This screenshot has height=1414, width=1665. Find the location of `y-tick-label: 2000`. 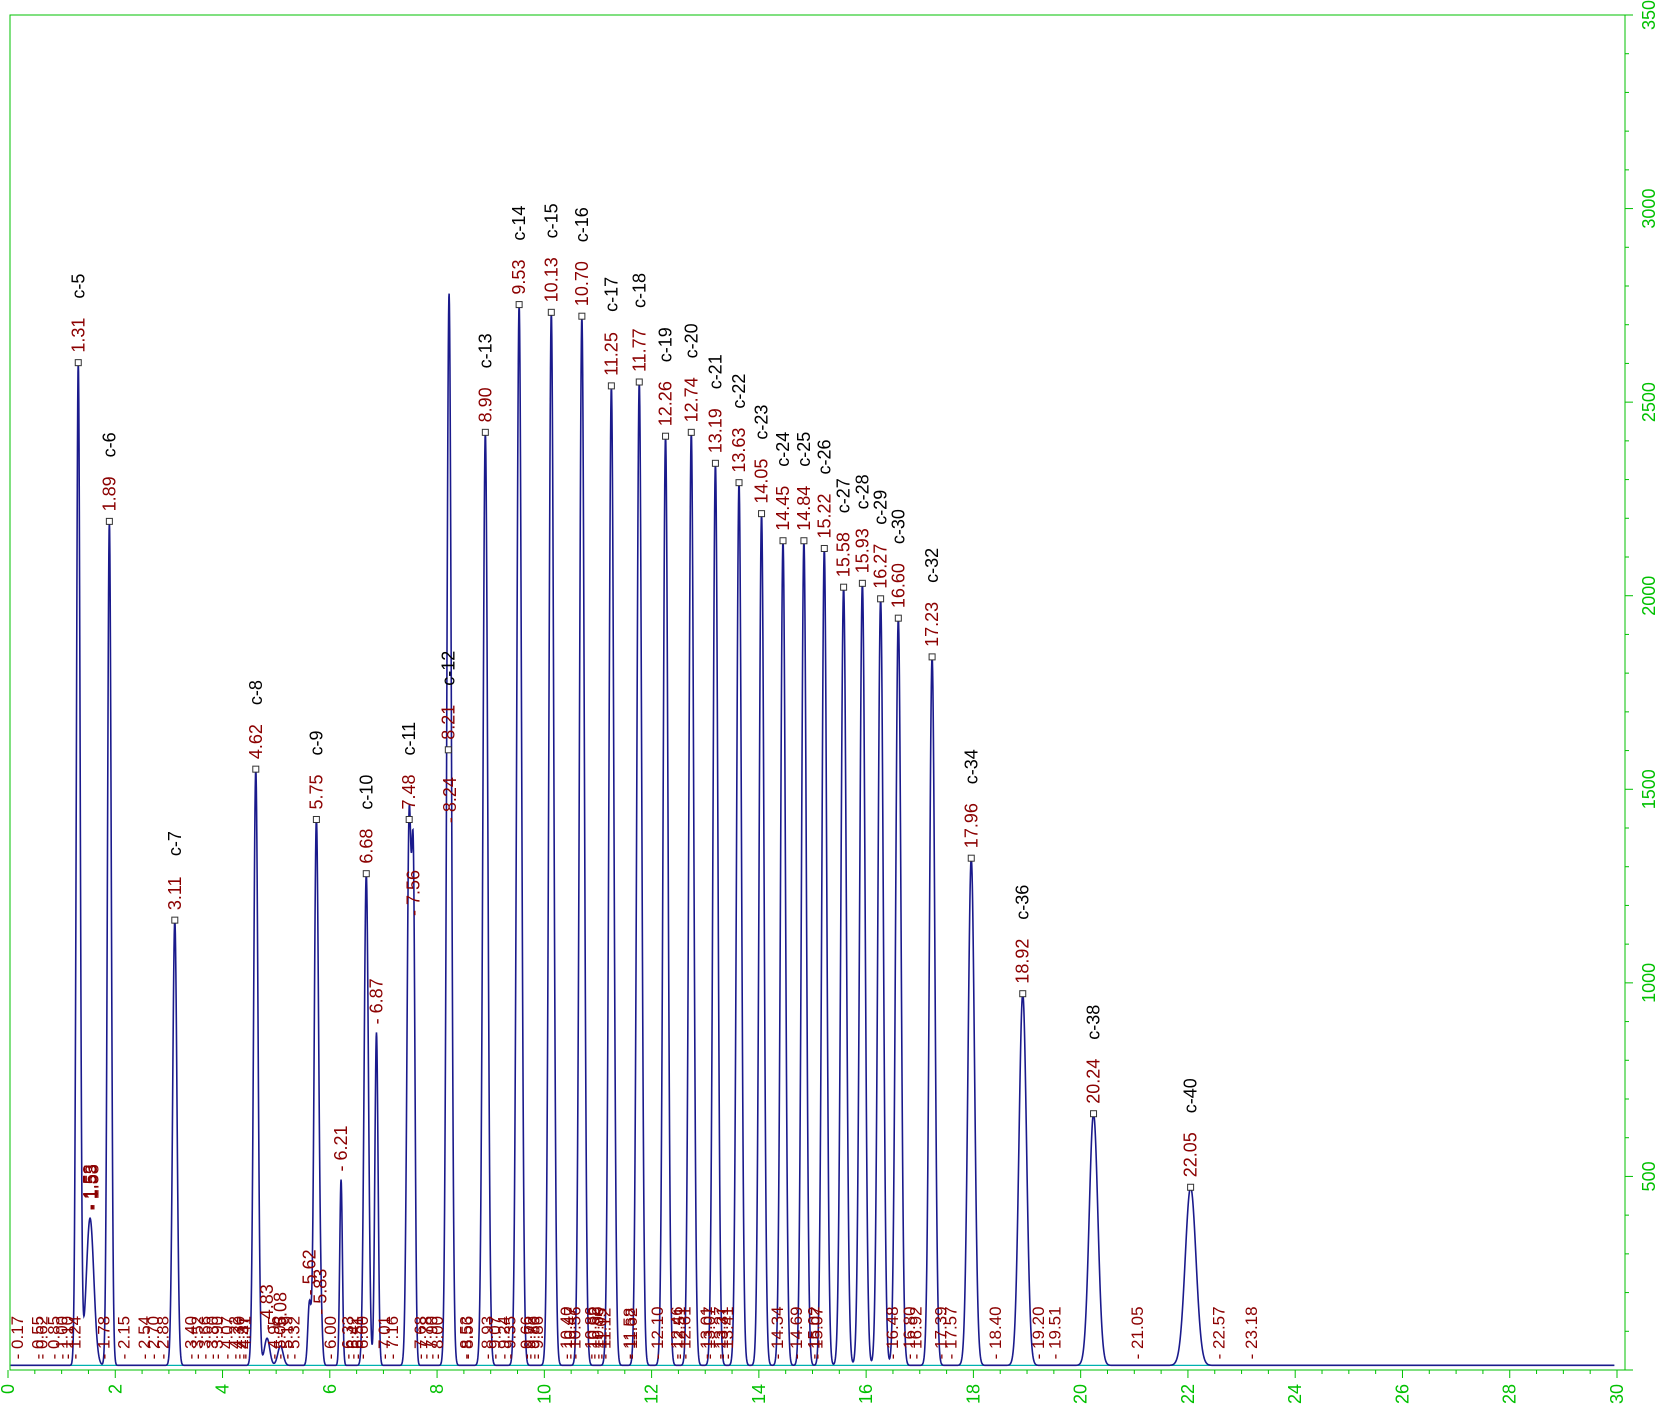

y-tick-label: 2000 is located at coordinates (1649, 596).